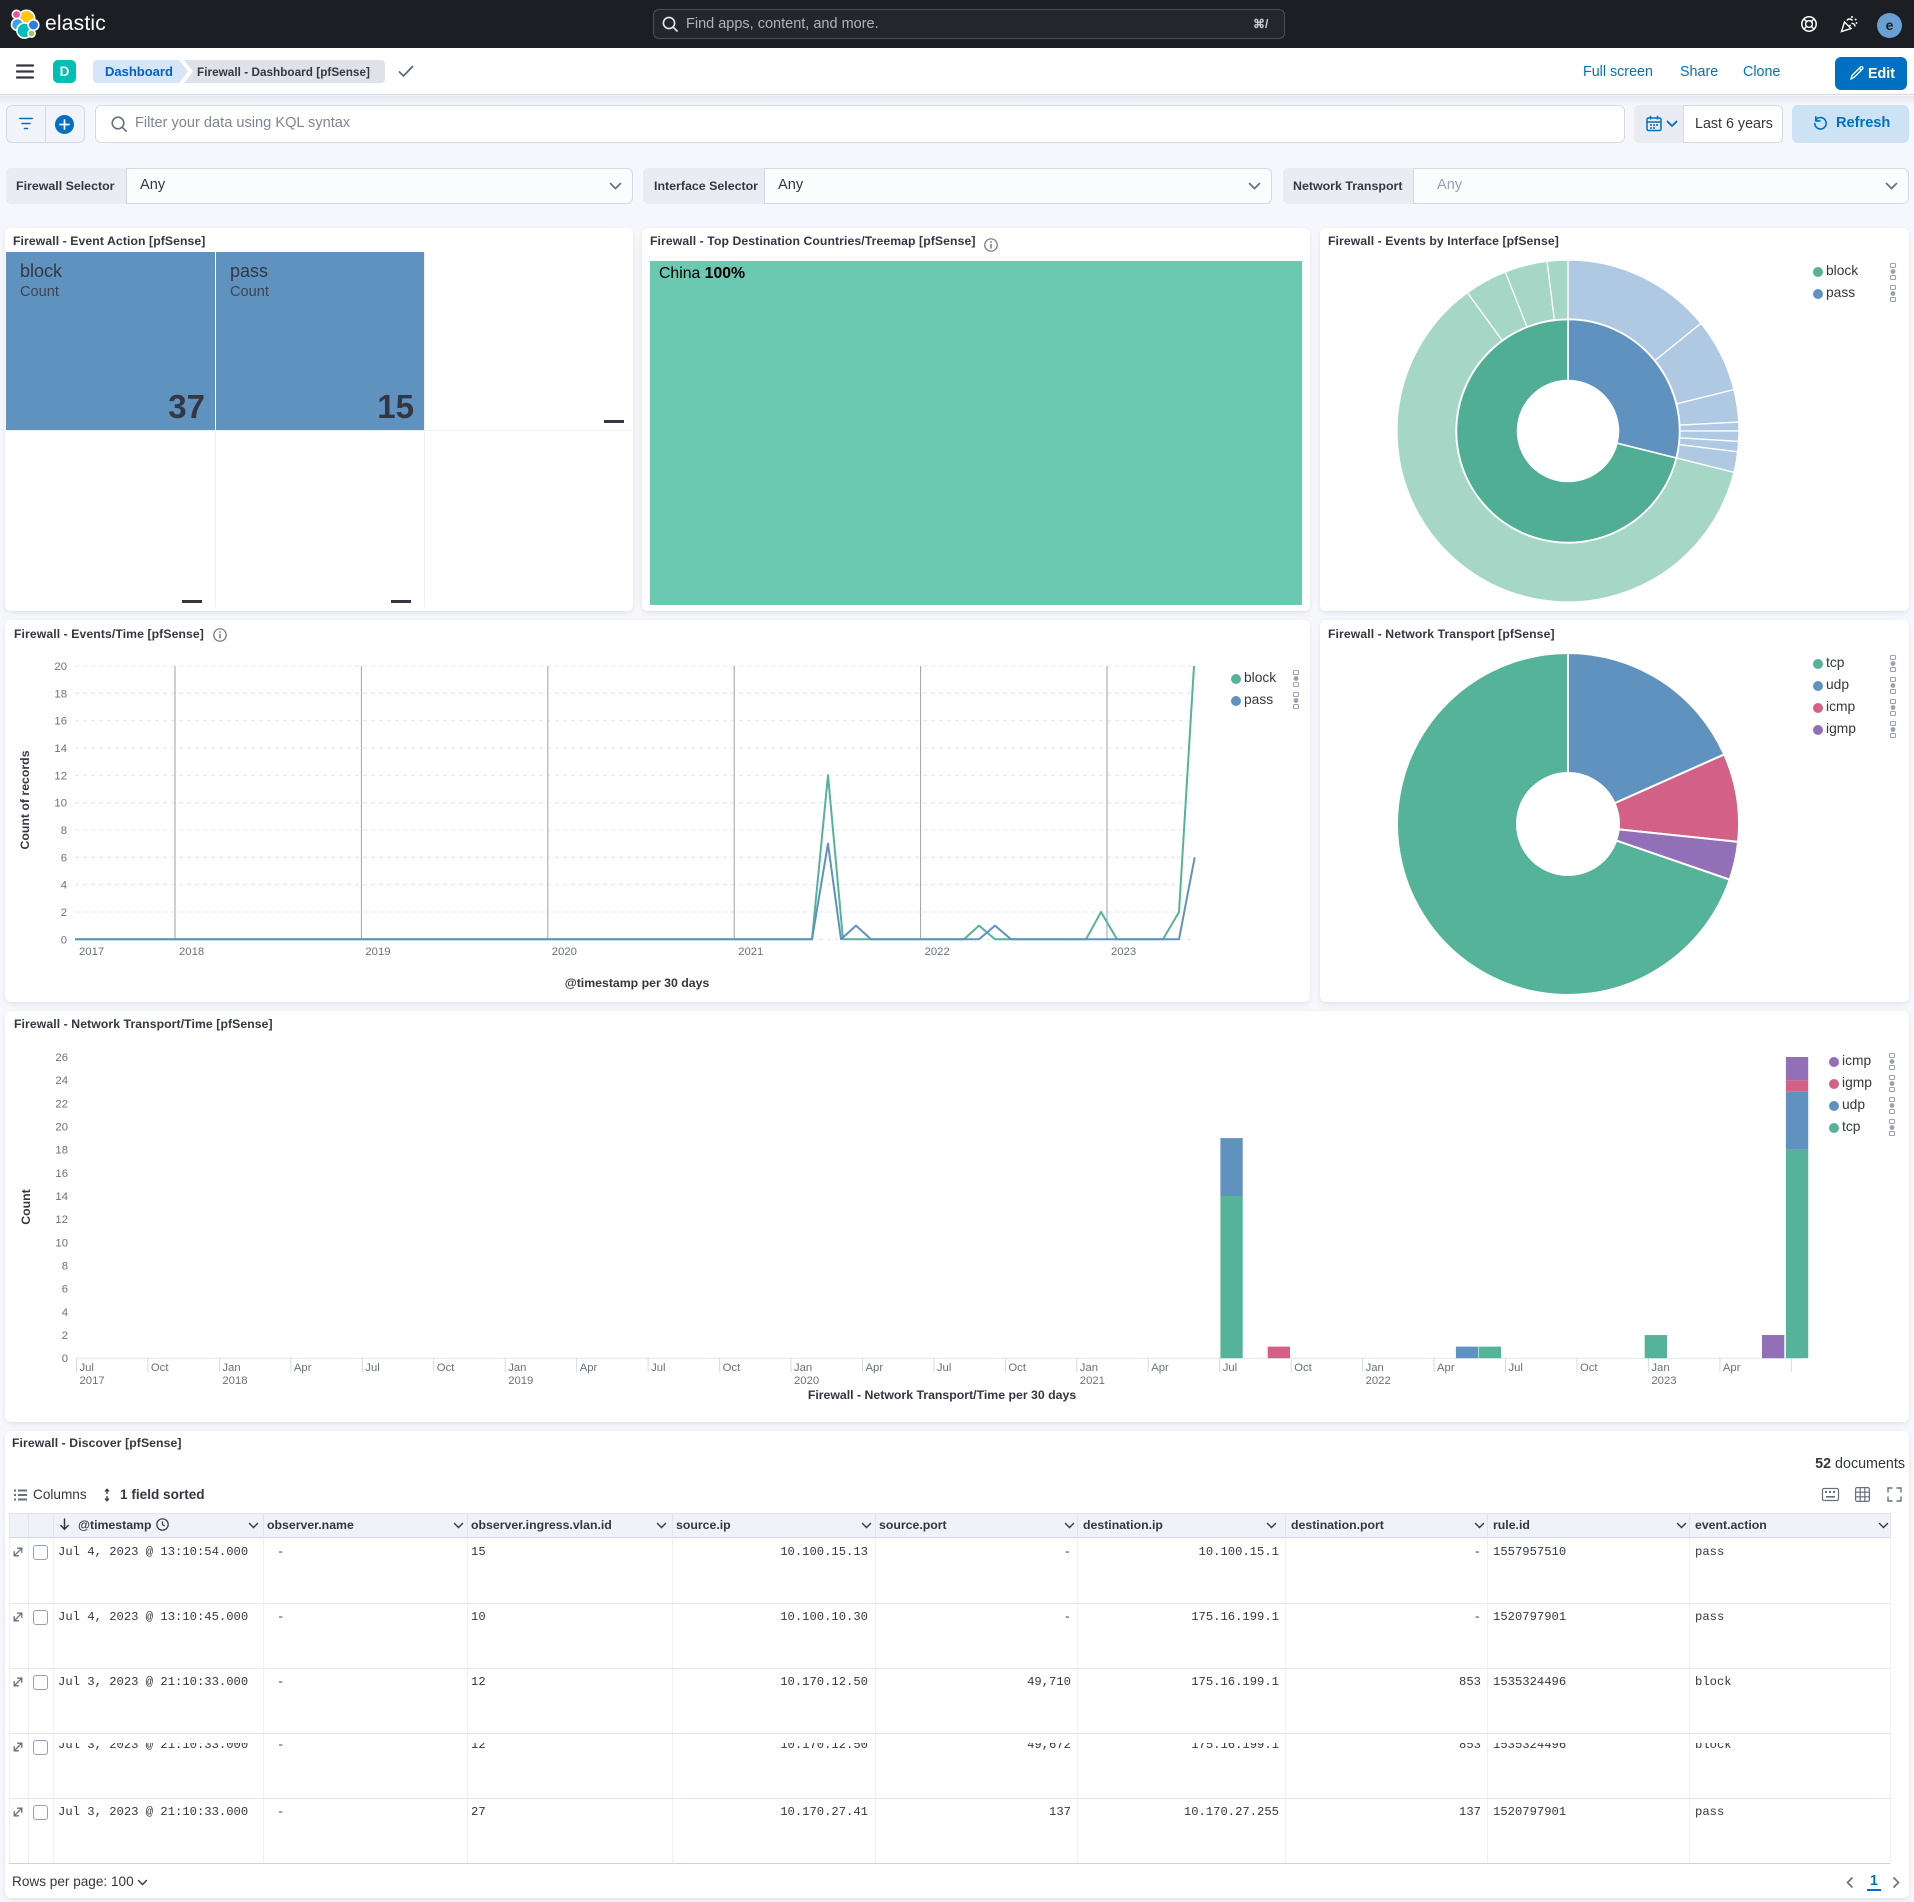 This screenshot has height=1902, width=1914. I want to click on svg-text: Count, so click(26, 1207).